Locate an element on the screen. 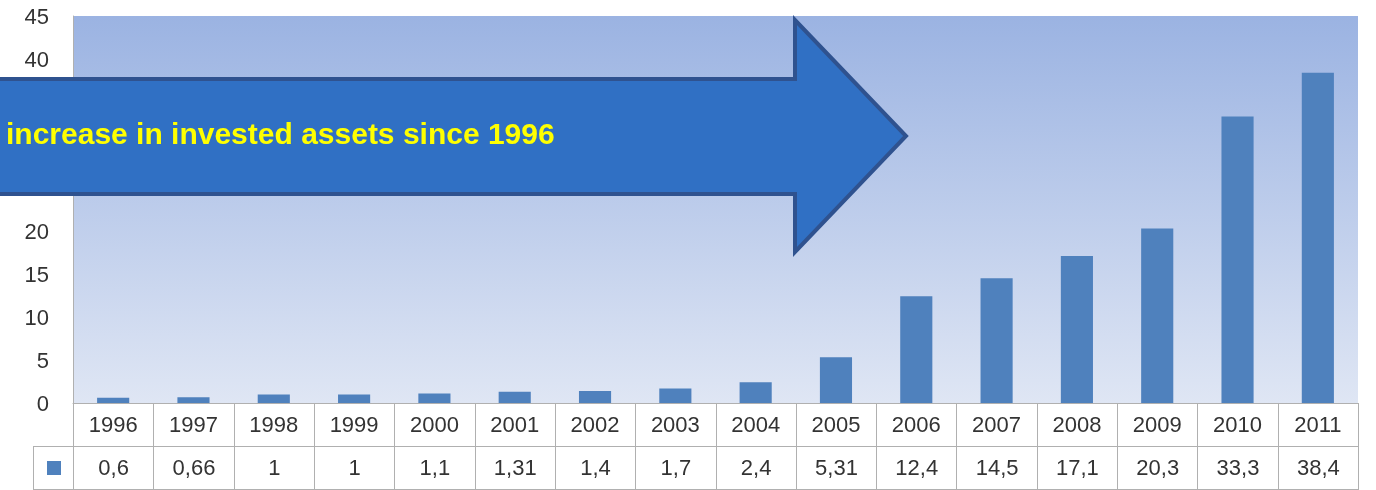  y-tick-label: 15 is located at coordinates (36, 274).